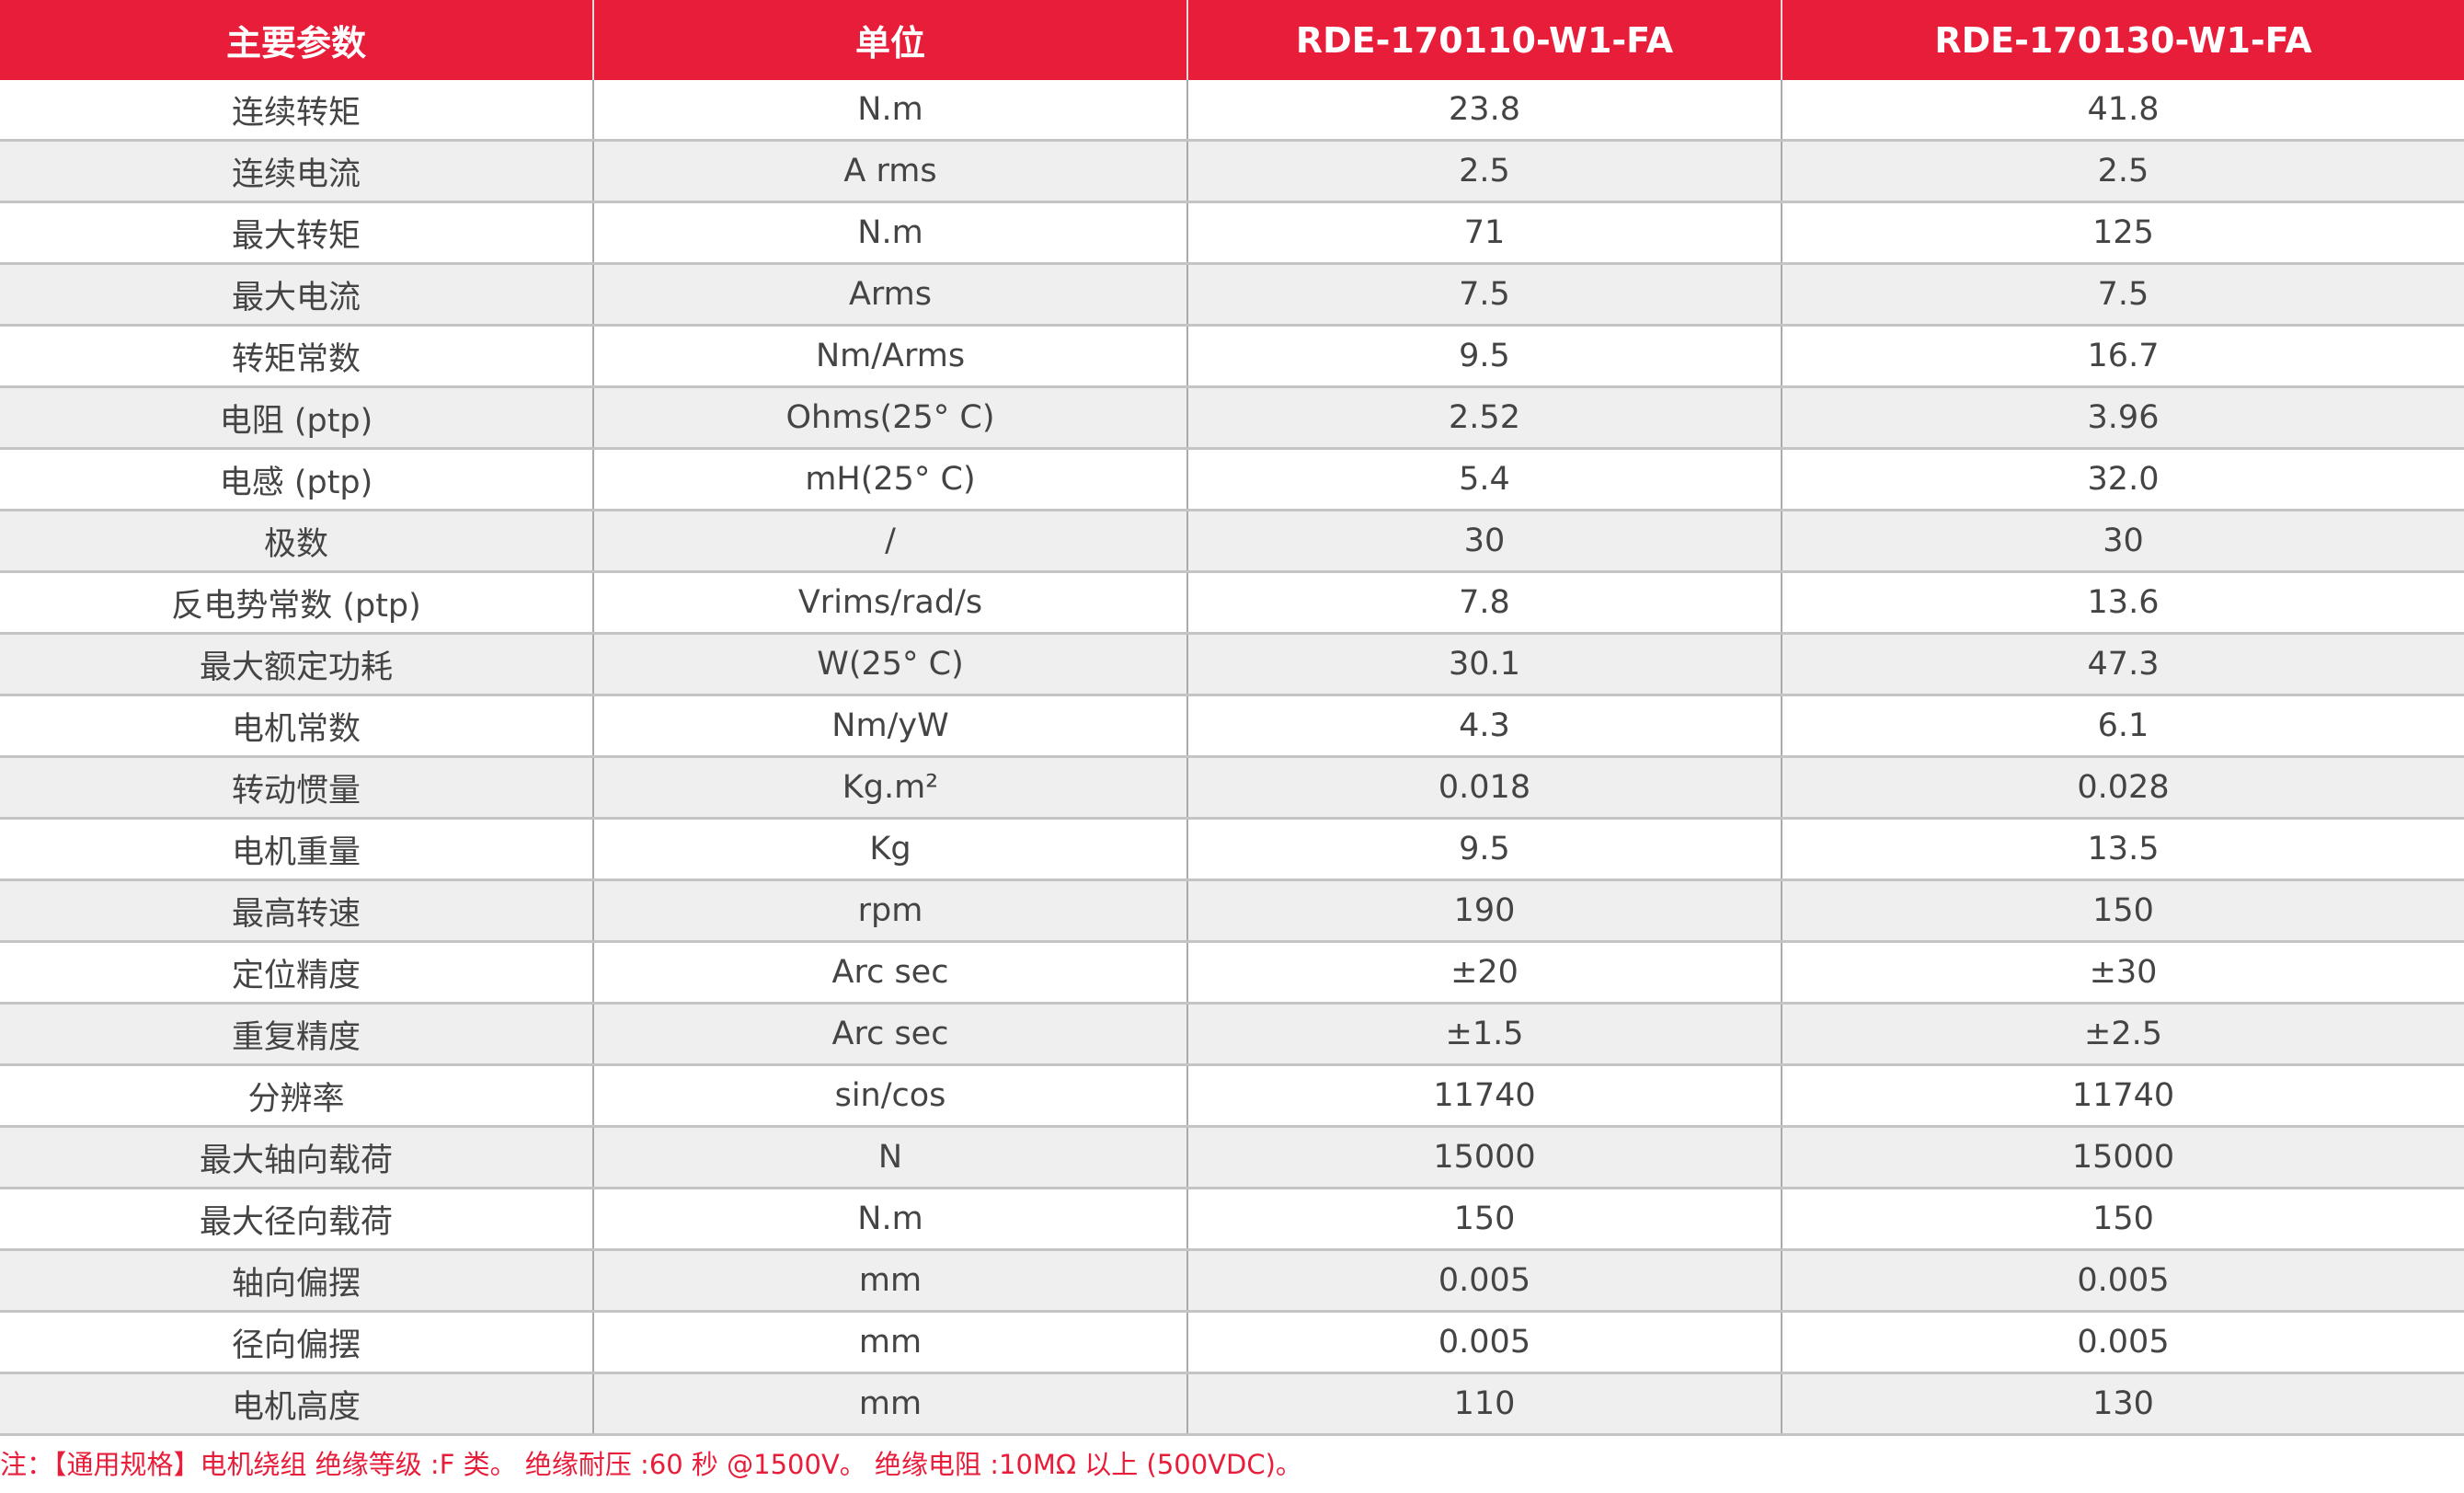  Describe the element at coordinates (297, 356) in the screenshot. I see `cell-parameter: 转矩常数` at that location.